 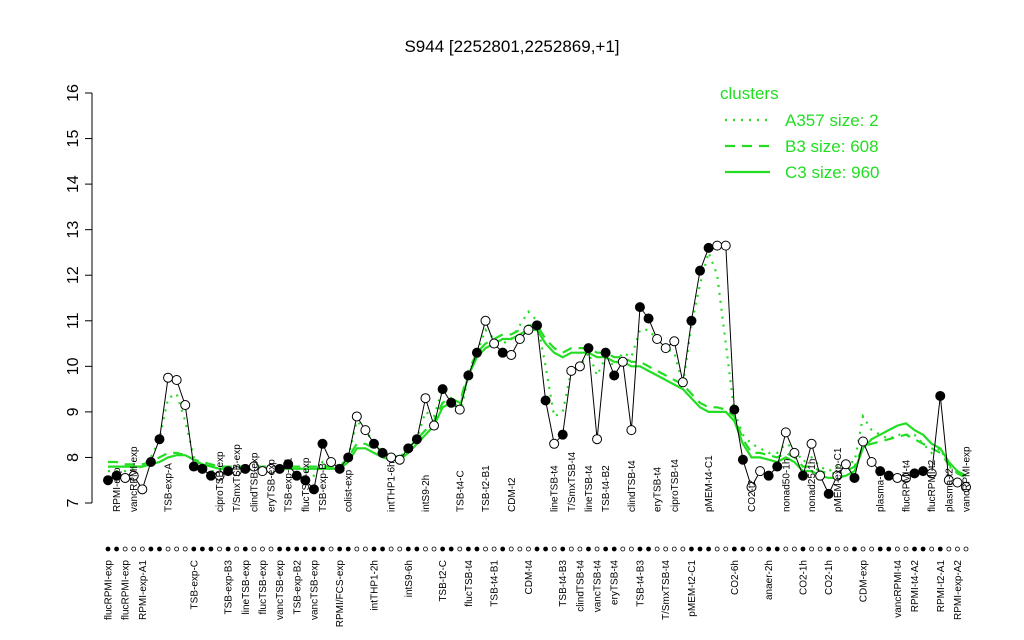 What do you see at coordinates (126, 590) in the screenshot?
I see `x-tick-label: flucRPMI-exp` at bounding box center [126, 590].